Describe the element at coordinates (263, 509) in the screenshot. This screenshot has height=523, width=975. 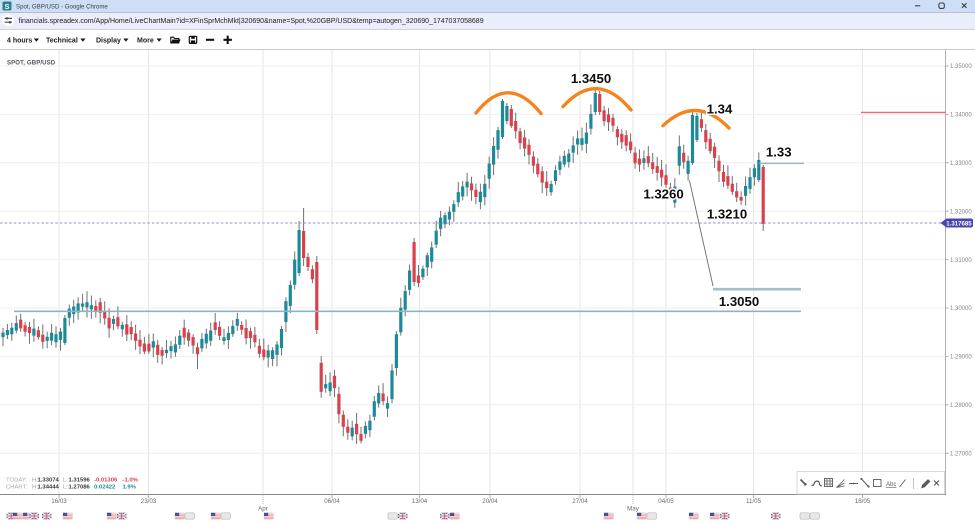
I see `svg-text: Apr` at that location.